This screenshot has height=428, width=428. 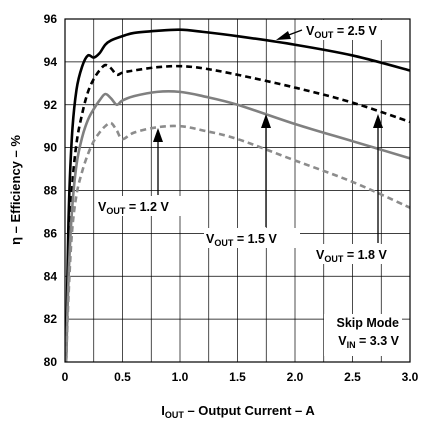 I want to click on y-tick-label: 96, so click(x=51, y=19).